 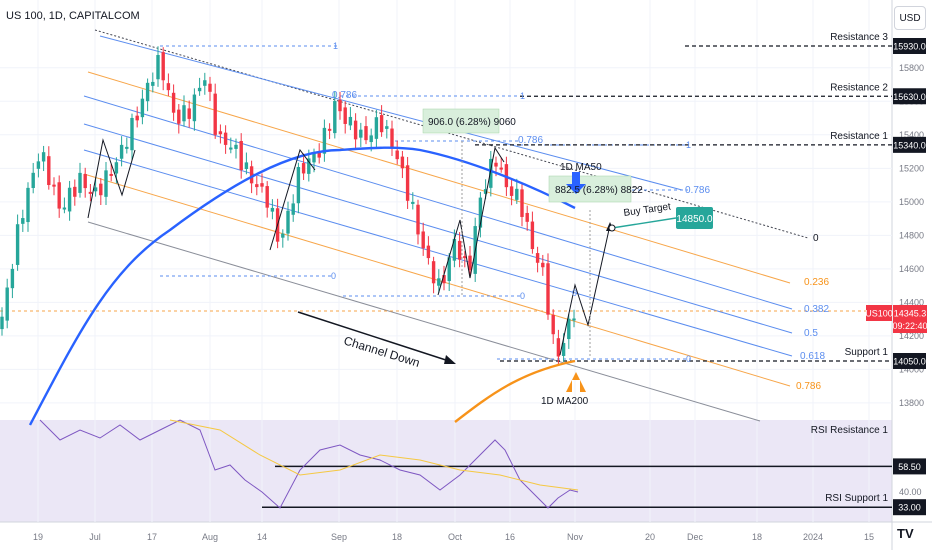 What do you see at coordinates (911, 235) in the screenshot?
I see `price-tick-label: 14800` at bounding box center [911, 235].